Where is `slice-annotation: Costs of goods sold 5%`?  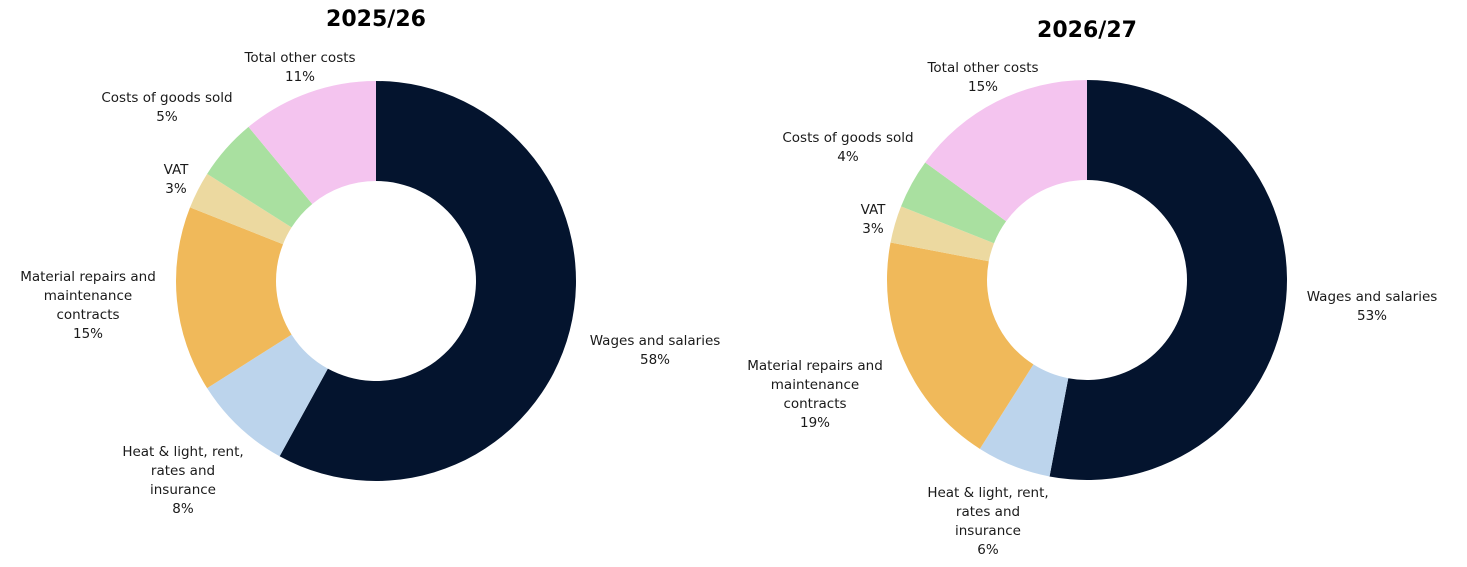
slice-annotation: Costs of goods sold 5% is located at coordinates (166, 108).